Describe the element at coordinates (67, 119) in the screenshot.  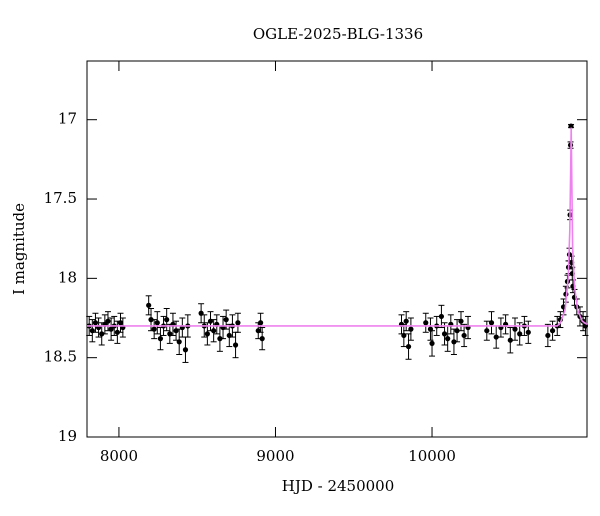
I see `y-tick-label: 17` at that location.